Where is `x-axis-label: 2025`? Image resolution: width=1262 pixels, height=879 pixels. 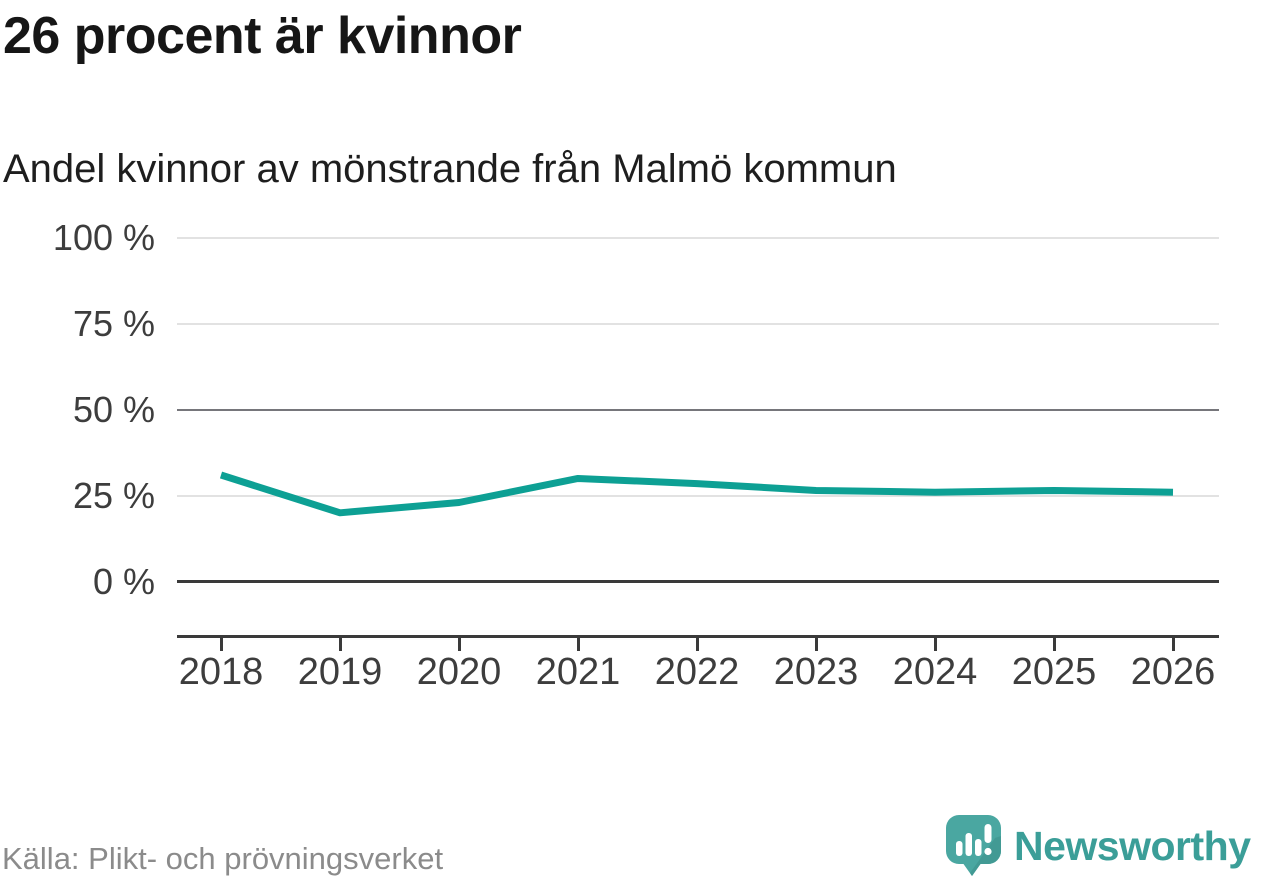 x-axis-label: 2025 is located at coordinates (1054, 672).